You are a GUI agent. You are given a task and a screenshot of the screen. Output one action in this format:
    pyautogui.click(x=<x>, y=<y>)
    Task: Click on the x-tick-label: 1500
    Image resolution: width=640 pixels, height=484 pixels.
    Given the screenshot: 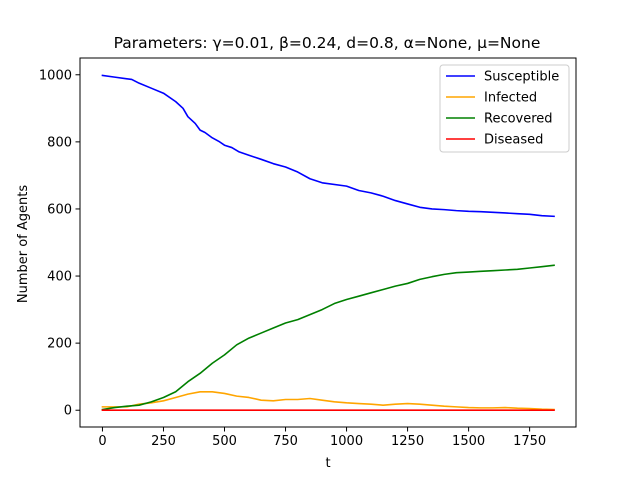 What is the action you would take?
    pyautogui.click(x=468, y=441)
    